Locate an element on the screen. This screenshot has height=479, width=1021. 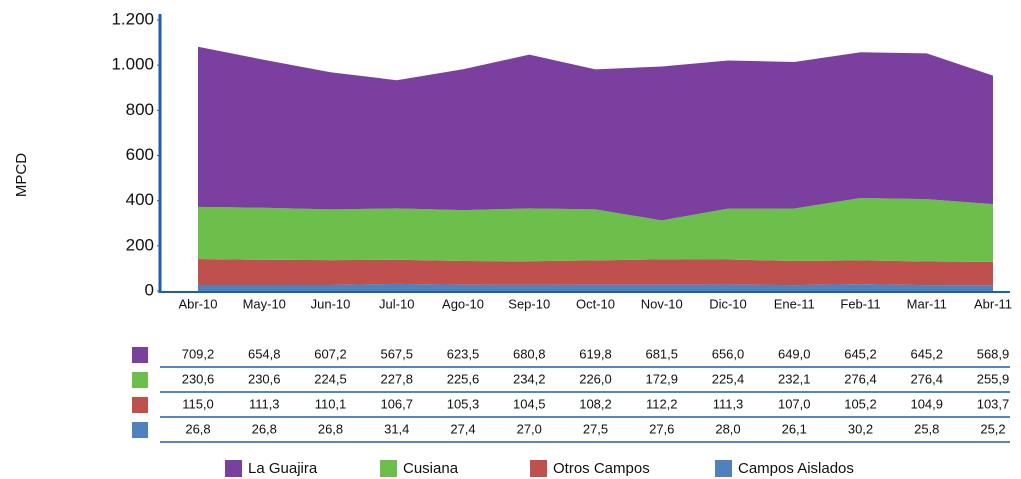
y-tick-label: 1.000 is located at coordinates (132, 64).